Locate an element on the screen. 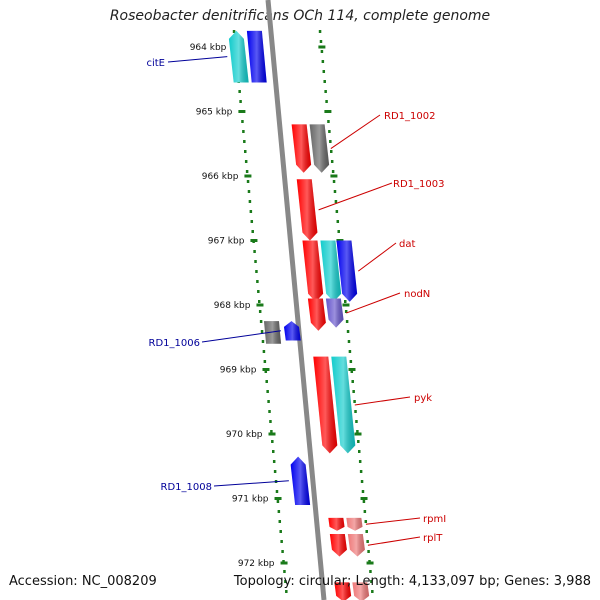 This screenshot has height=600, width=600. gene-label: RD1_1003 is located at coordinates (418, 184).